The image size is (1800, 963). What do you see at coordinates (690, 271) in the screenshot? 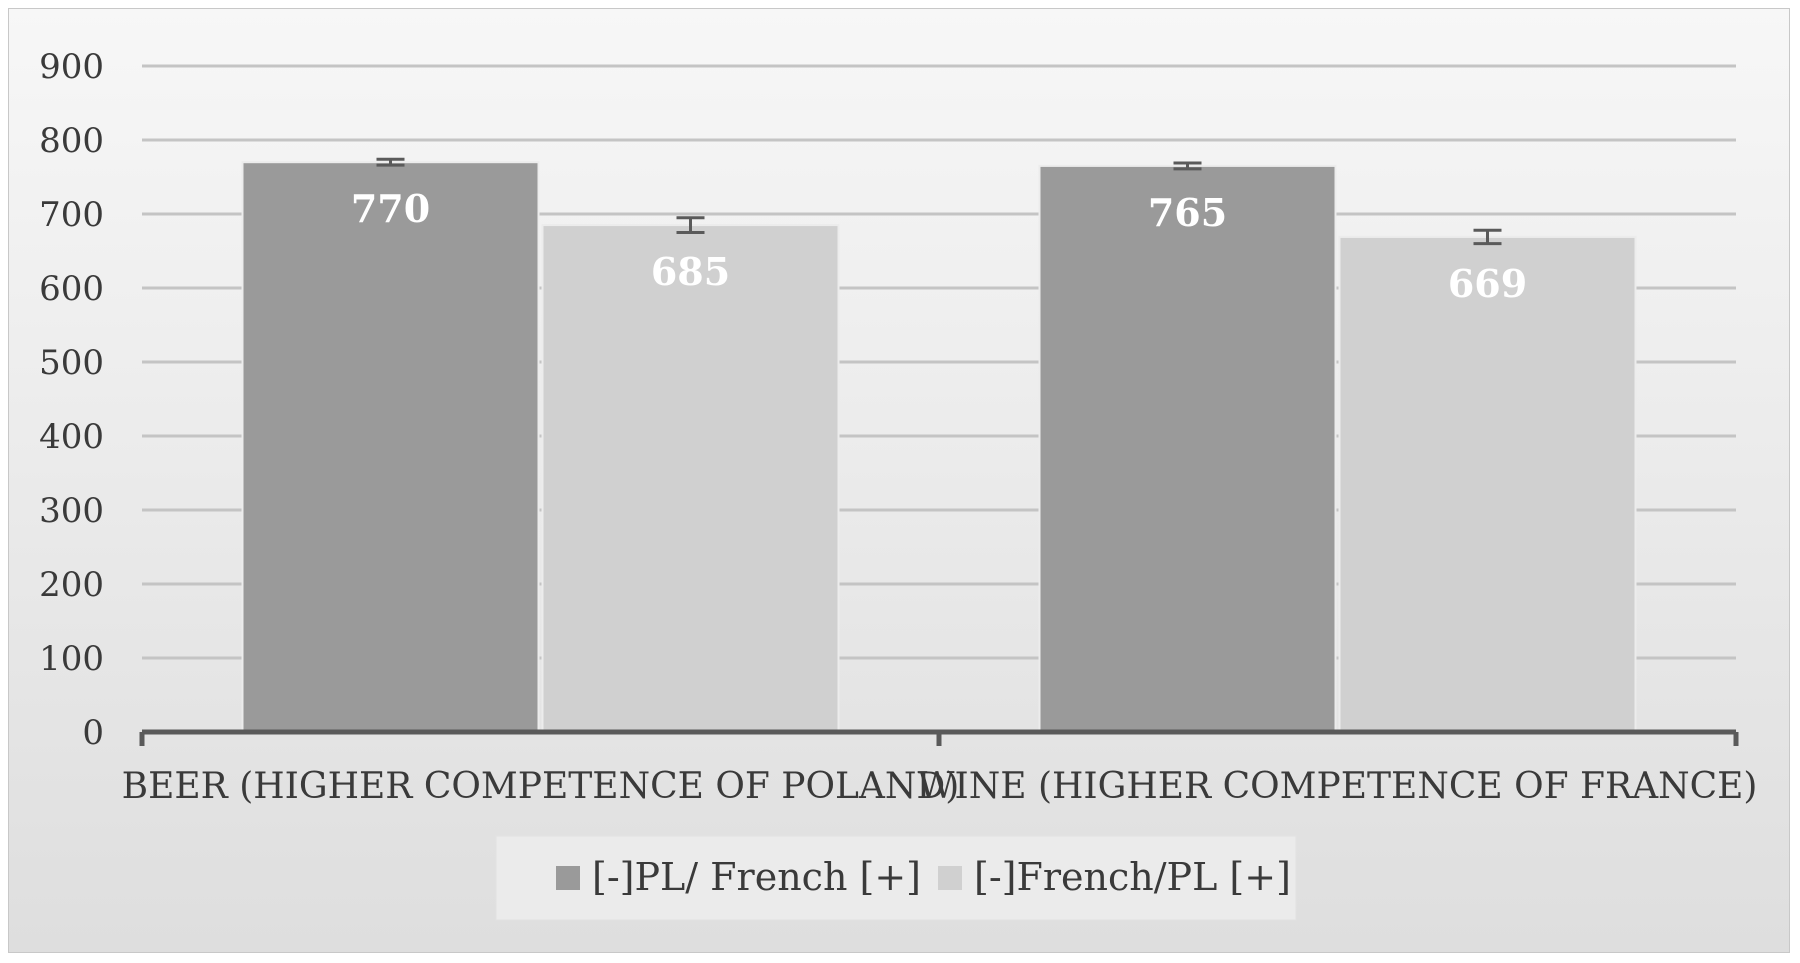
I see `data-label: 685` at bounding box center [690, 271].